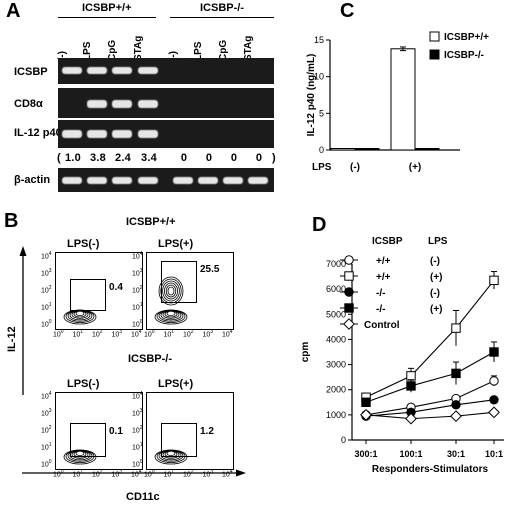 This screenshot has height=510, width=520. Describe the element at coordinates (464, 55) in the screenshot. I see `c-legend-label: ICSBP-/-` at that location.